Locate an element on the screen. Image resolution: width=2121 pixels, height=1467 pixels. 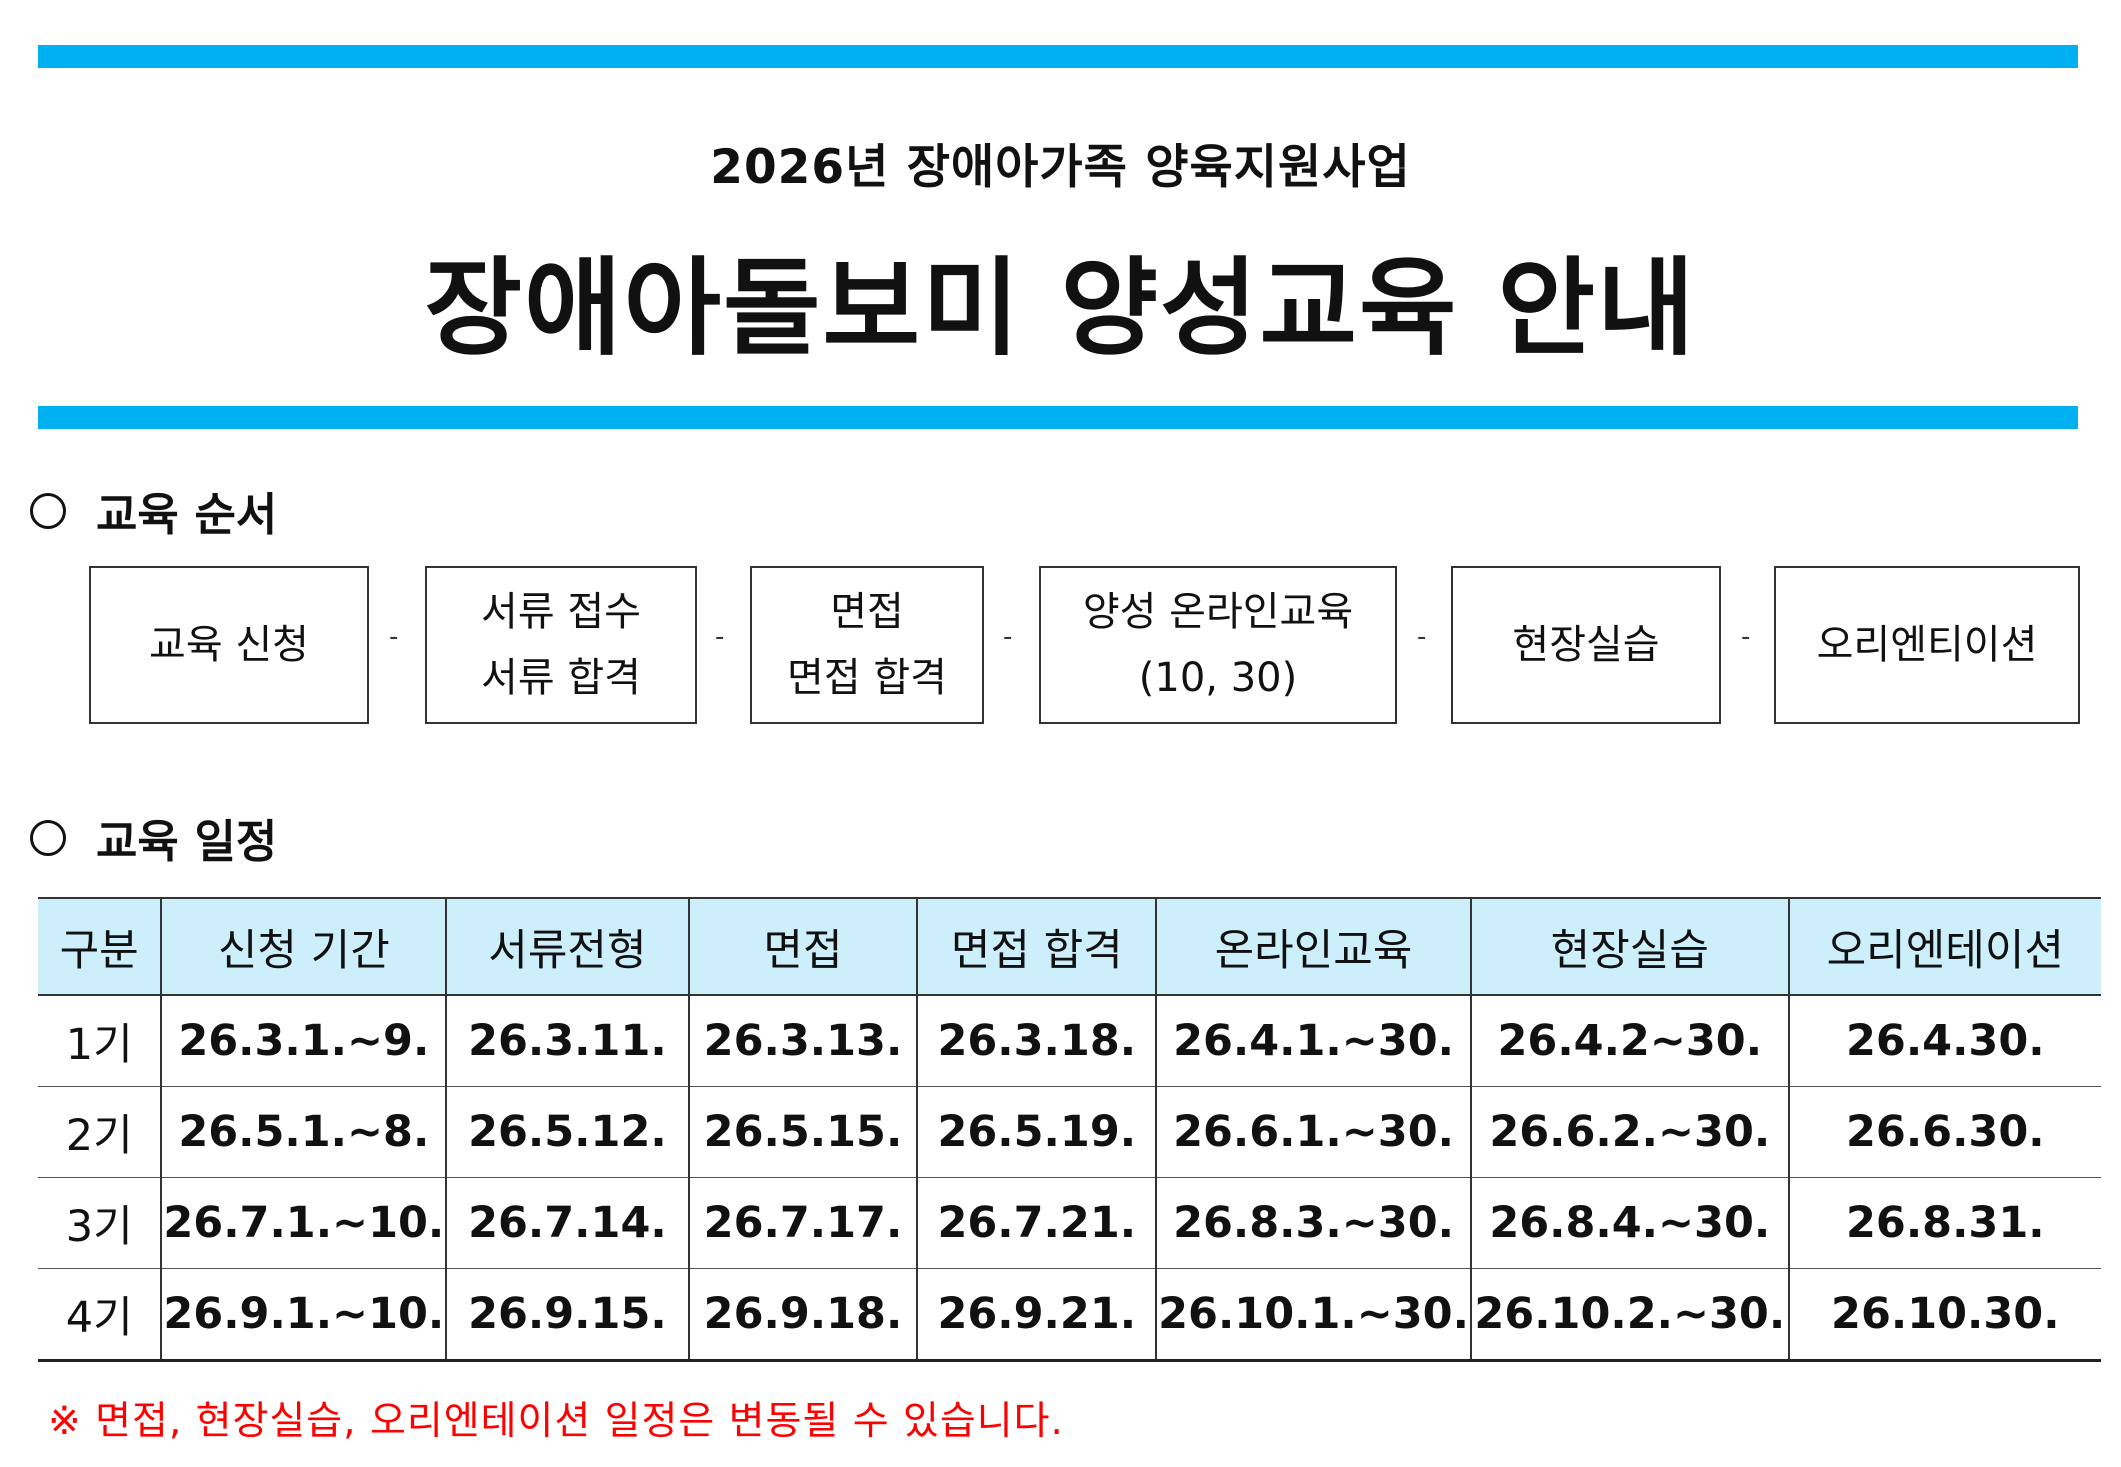
table-cell: 26.3.13. is located at coordinates (802, 1041).